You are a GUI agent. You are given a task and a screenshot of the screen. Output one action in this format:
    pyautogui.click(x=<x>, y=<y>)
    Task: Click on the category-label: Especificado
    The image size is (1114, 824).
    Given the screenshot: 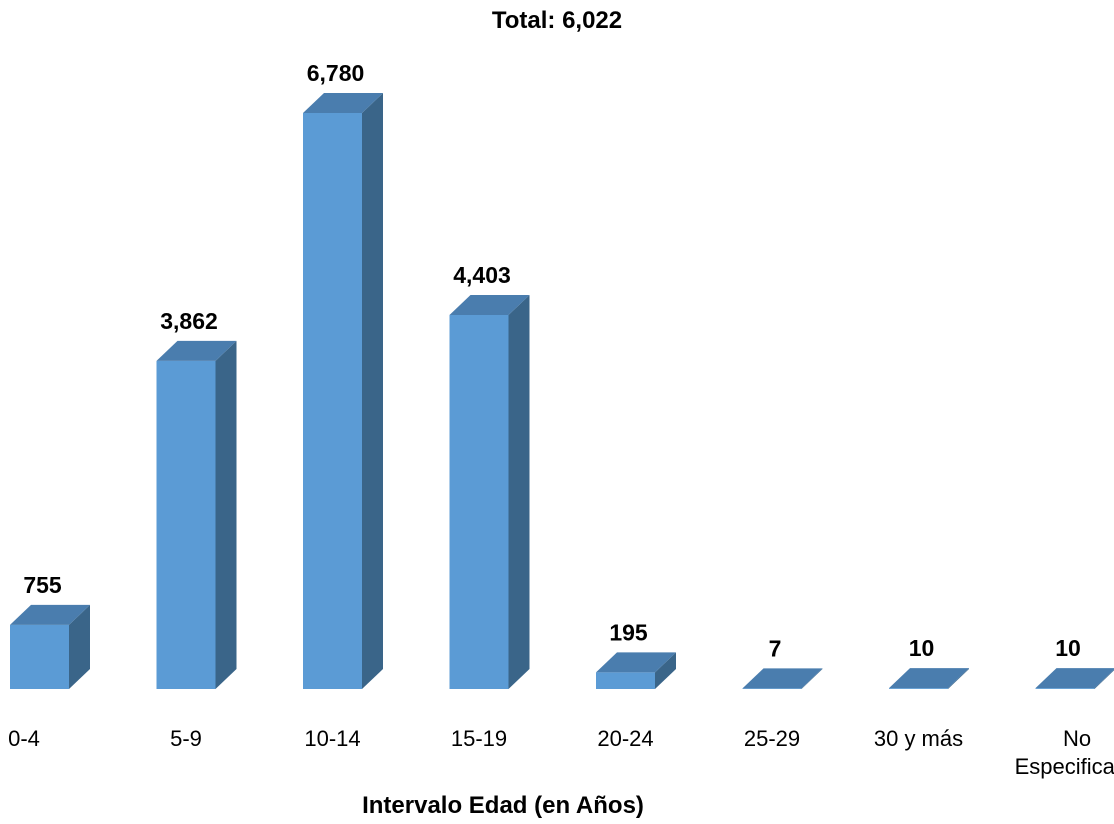 What is the action you would take?
    pyautogui.click(x=1064, y=766)
    